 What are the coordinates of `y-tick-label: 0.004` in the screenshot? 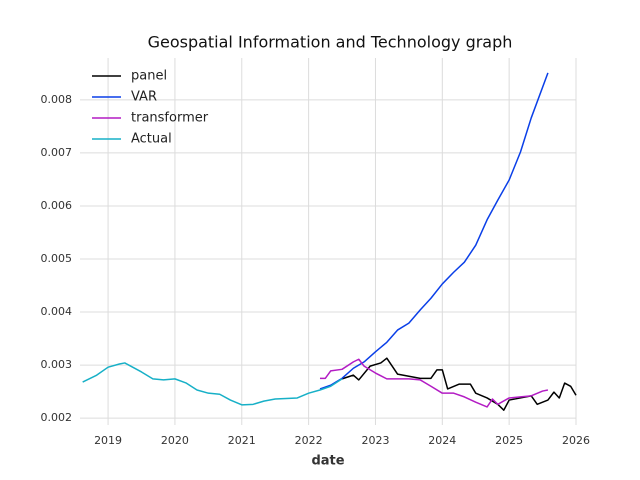 It's located at (57, 311).